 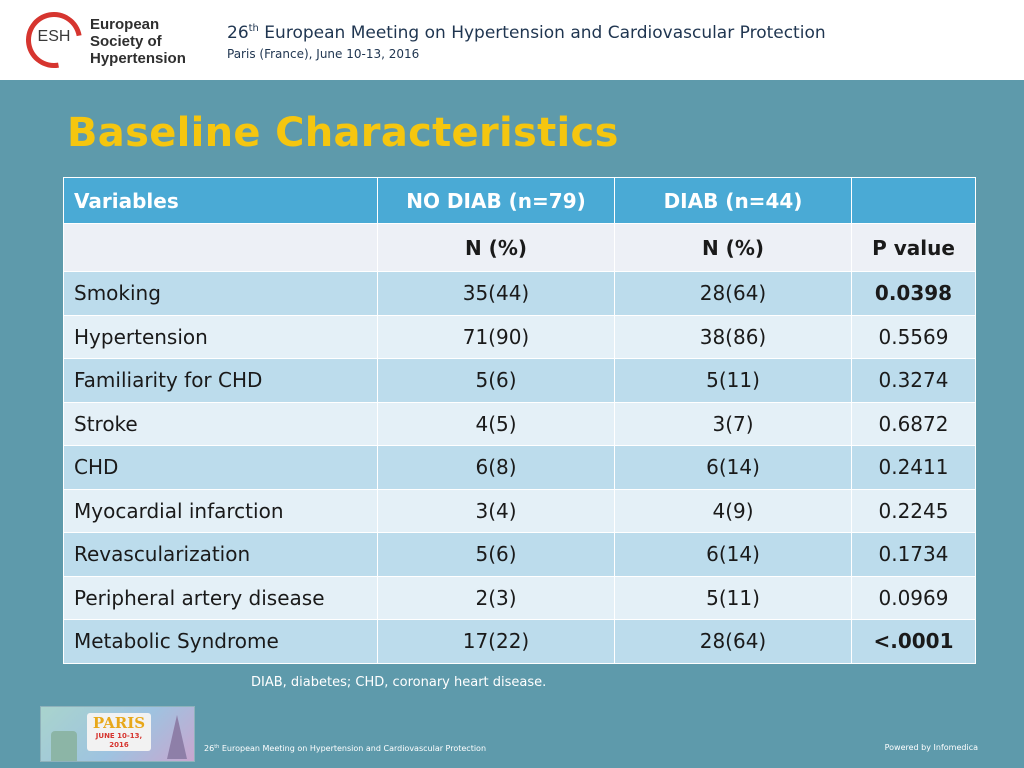 I want to click on no-diab-cell: 71(90), so click(x=496, y=336).